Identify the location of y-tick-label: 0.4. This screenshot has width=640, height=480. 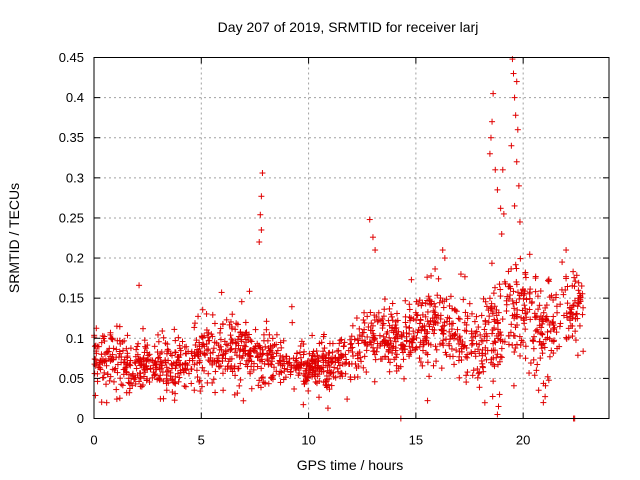
(75, 97).